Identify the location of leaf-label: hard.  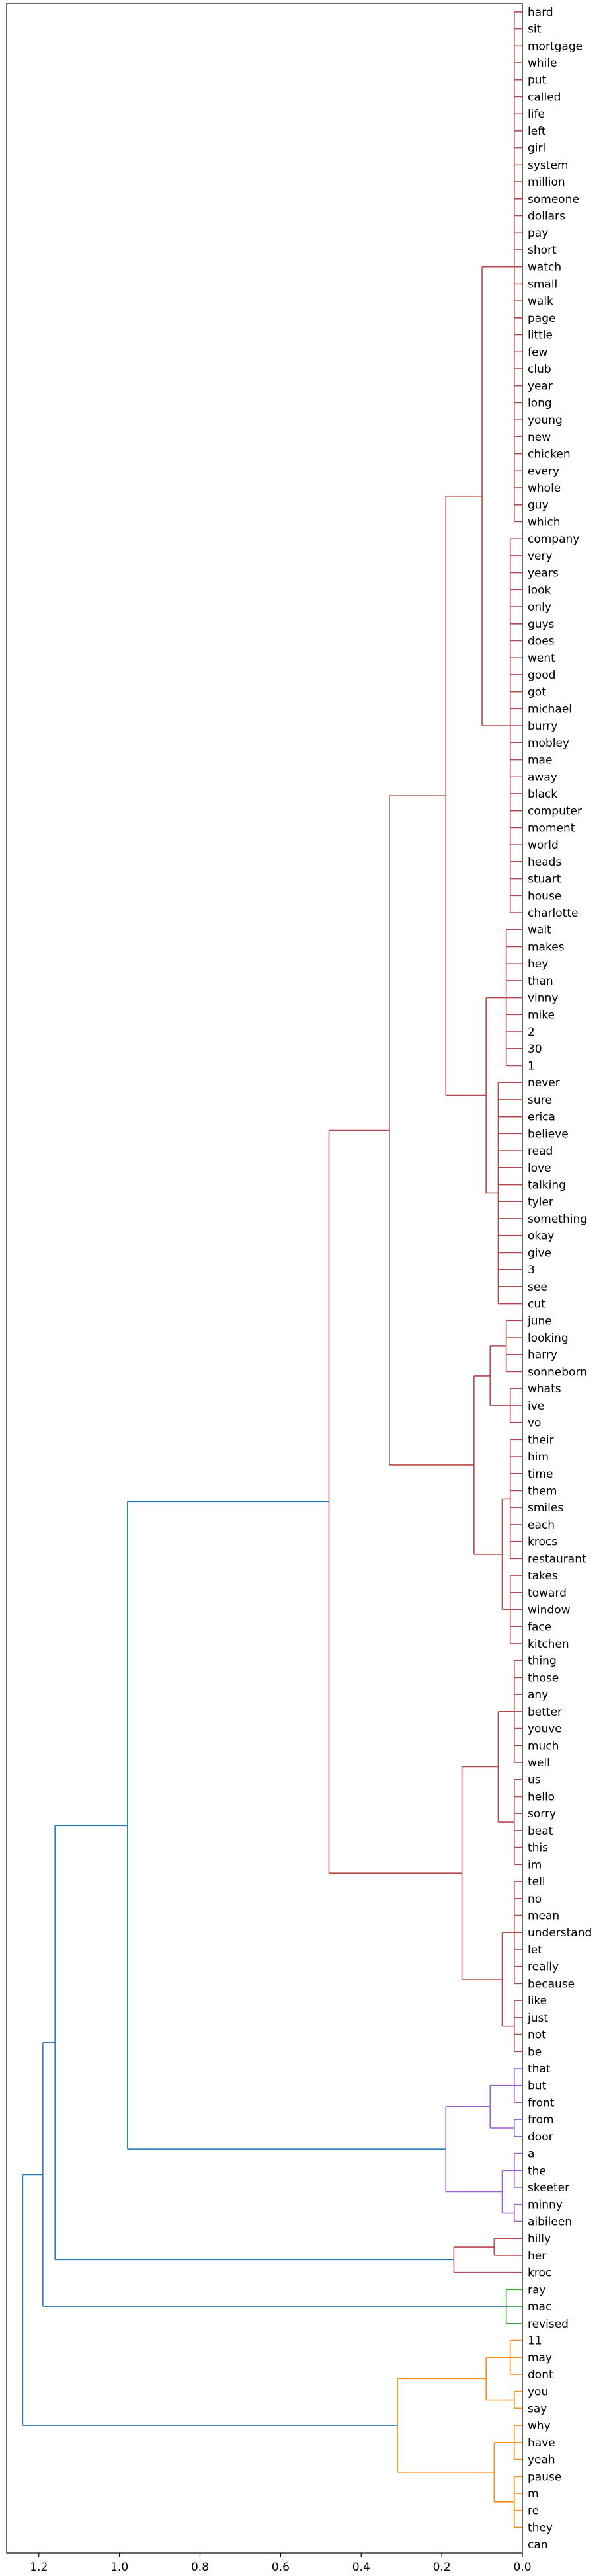
(540, 12).